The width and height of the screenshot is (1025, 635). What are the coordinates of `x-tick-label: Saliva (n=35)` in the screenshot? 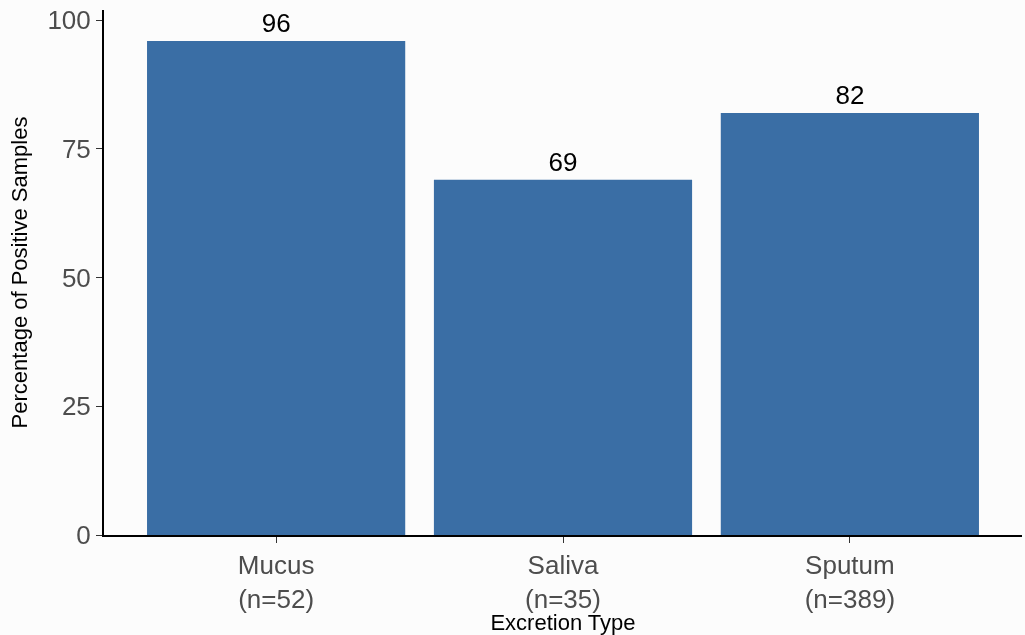 It's located at (563, 582).